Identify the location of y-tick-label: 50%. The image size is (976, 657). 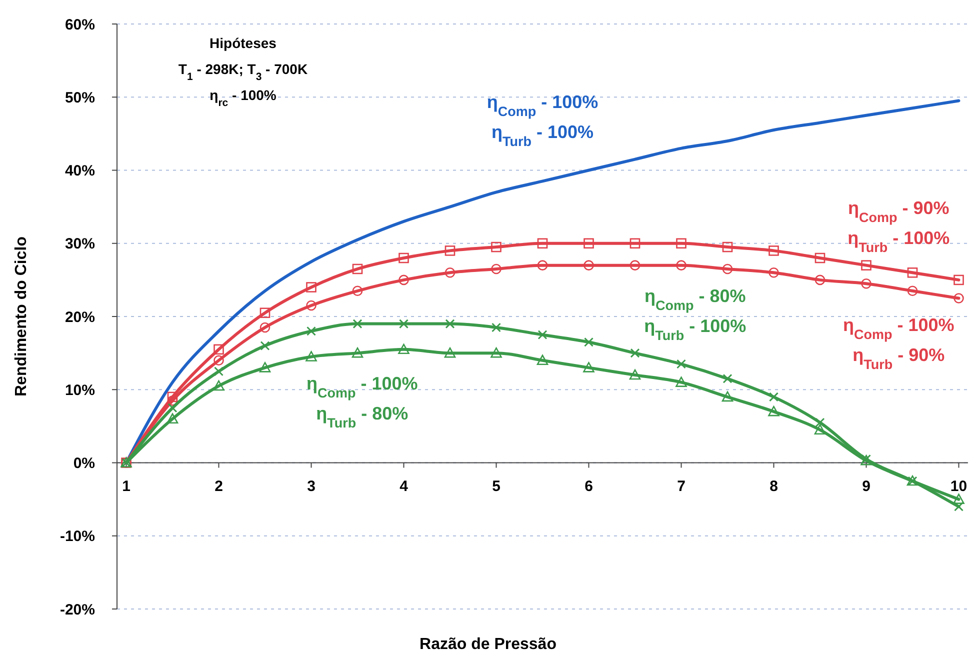
(79, 97).